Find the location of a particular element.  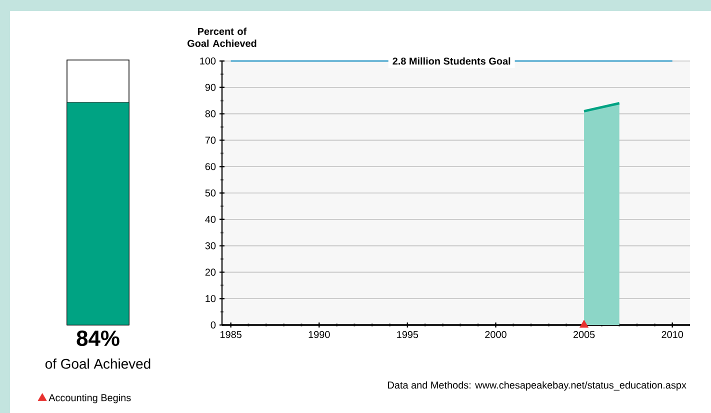

text: Data and Methods: www.chesapeakebay.net/status_education.aspx is located at coordinates (537, 386).